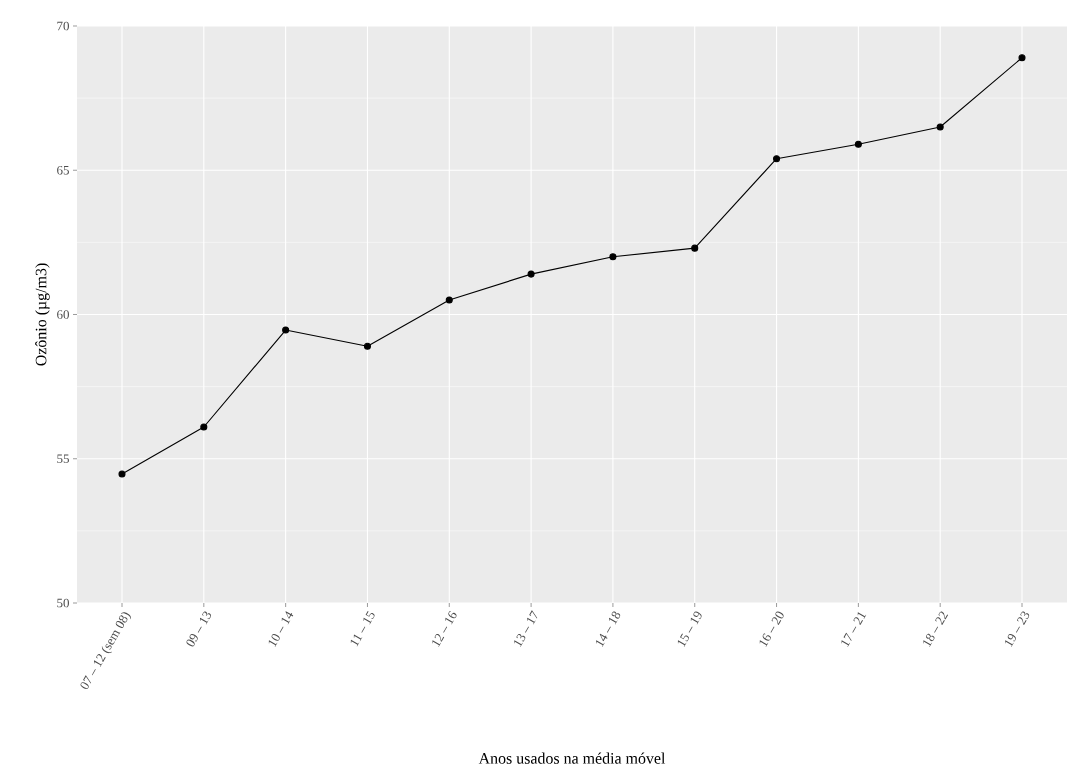  I want to click on x-axis-title: Anos usados na média móvel, so click(572, 758).